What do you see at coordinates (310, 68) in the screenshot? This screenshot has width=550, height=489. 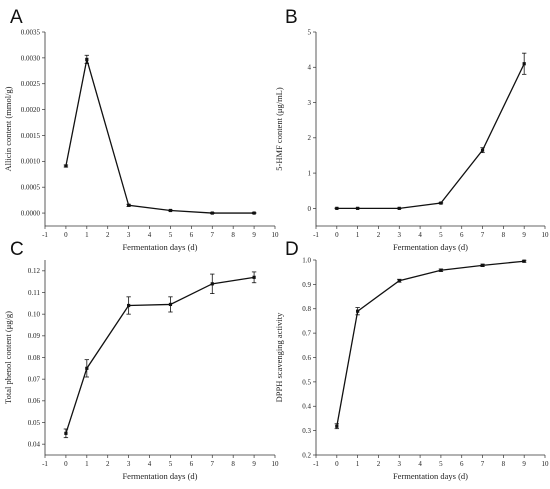 I see `y-tick-label: 4` at bounding box center [310, 68].